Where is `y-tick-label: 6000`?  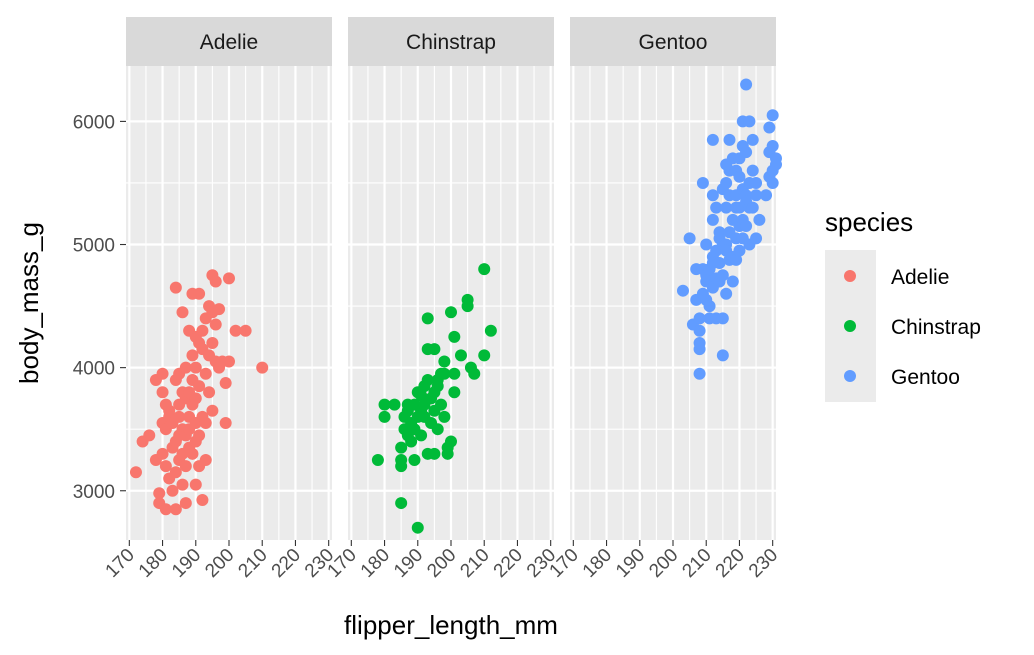 y-tick-label: 6000 is located at coordinates (94, 122).